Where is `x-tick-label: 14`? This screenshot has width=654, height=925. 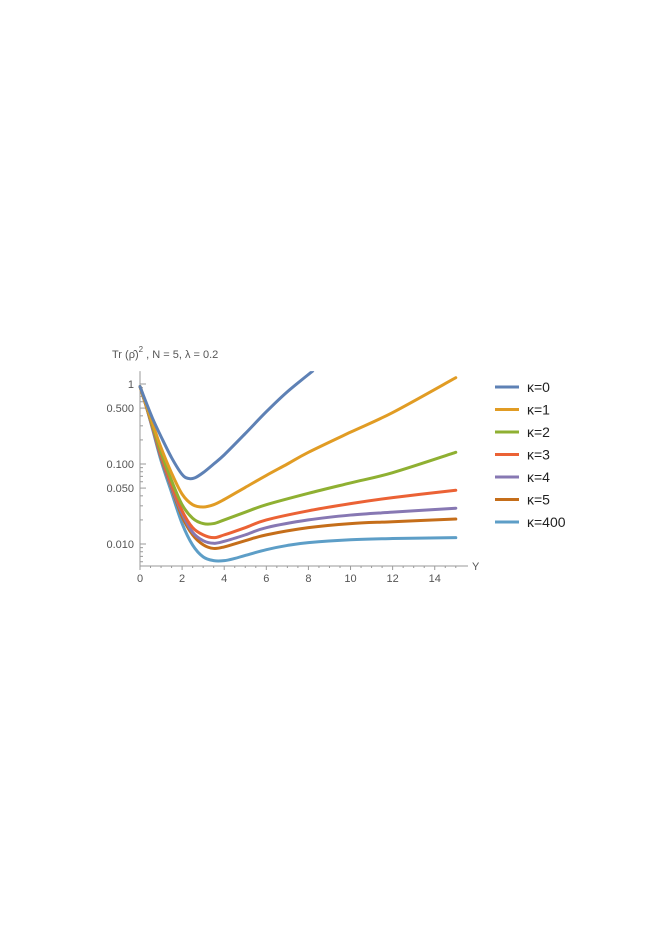 x-tick-label: 14 is located at coordinates (435, 579).